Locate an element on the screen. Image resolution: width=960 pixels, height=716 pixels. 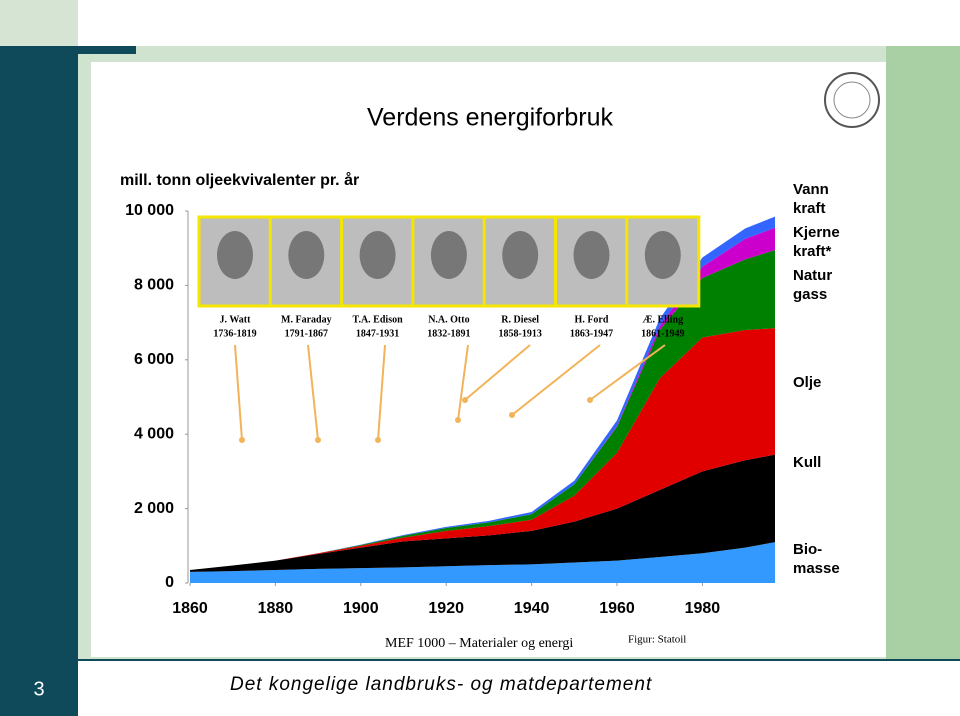
y-tick-label: 6 000 is located at coordinates (154, 359).